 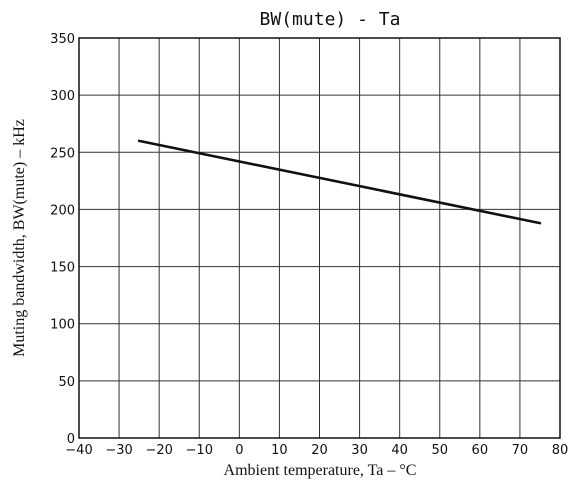 What do you see at coordinates (62, 325) in the screenshot?
I see `y-tick-label: 100` at bounding box center [62, 325].